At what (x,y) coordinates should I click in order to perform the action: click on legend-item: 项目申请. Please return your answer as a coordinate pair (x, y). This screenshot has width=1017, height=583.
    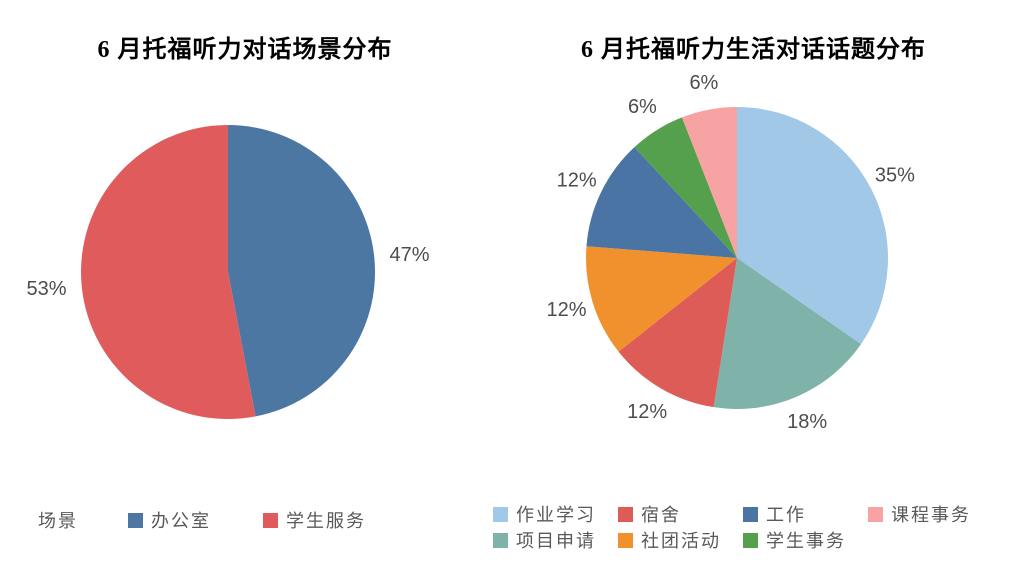
    Looking at the image, I should click on (555, 540).